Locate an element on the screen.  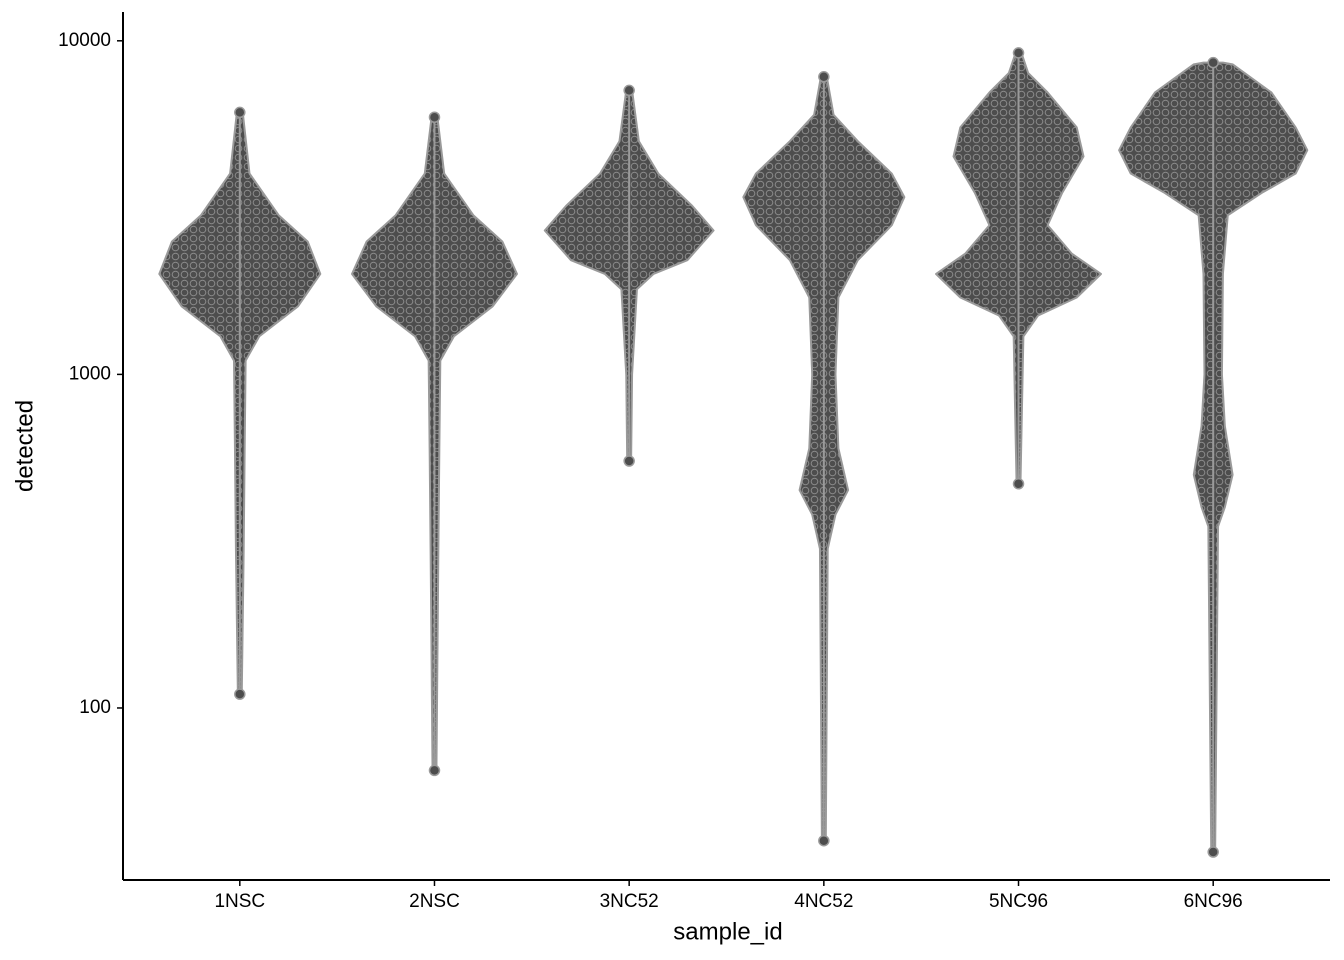
x-tick-label: 1NSC is located at coordinates (239, 901).